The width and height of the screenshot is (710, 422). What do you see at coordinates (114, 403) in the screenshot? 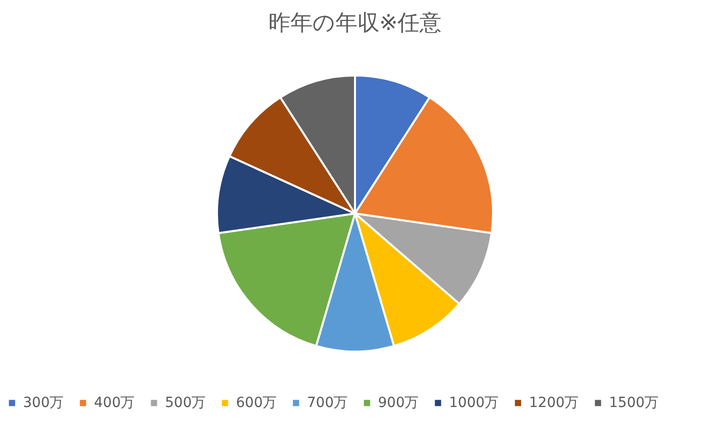
I see `legend-label: 400万` at bounding box center [114, 403].